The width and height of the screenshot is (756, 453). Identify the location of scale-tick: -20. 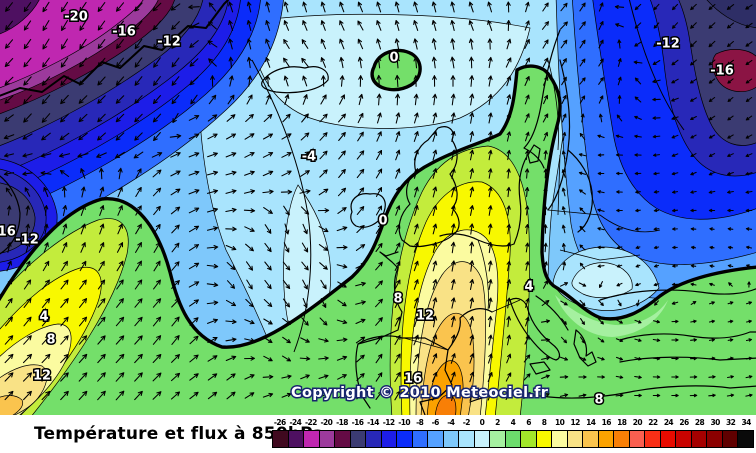
(326, 422).